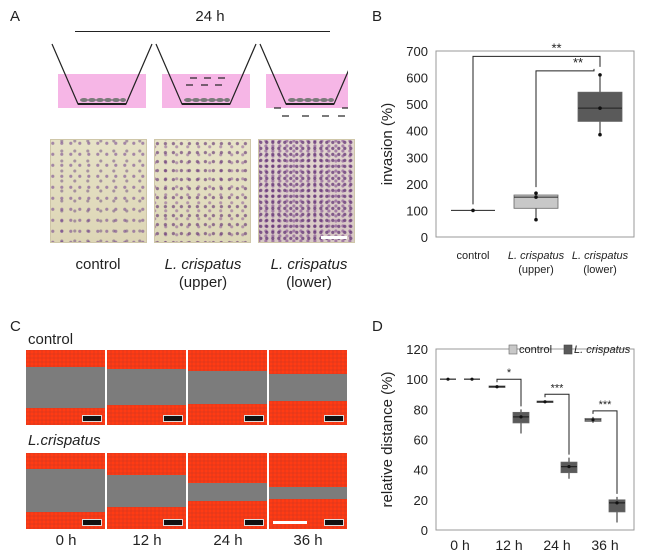 This screenshot has height=558, width=645. What do you see at coordinates (98, 191) in the screenshot?
I see `micrograph-control` at bounding box center [98, 191].